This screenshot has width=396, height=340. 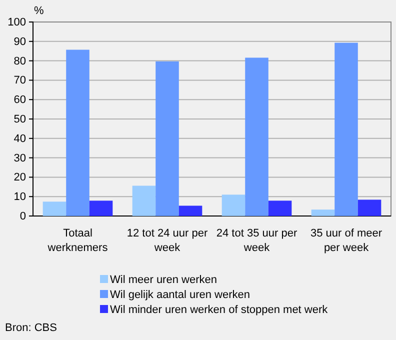 I want to click on legend-label: Wil meer uren werken, so click(x=163, y=280).